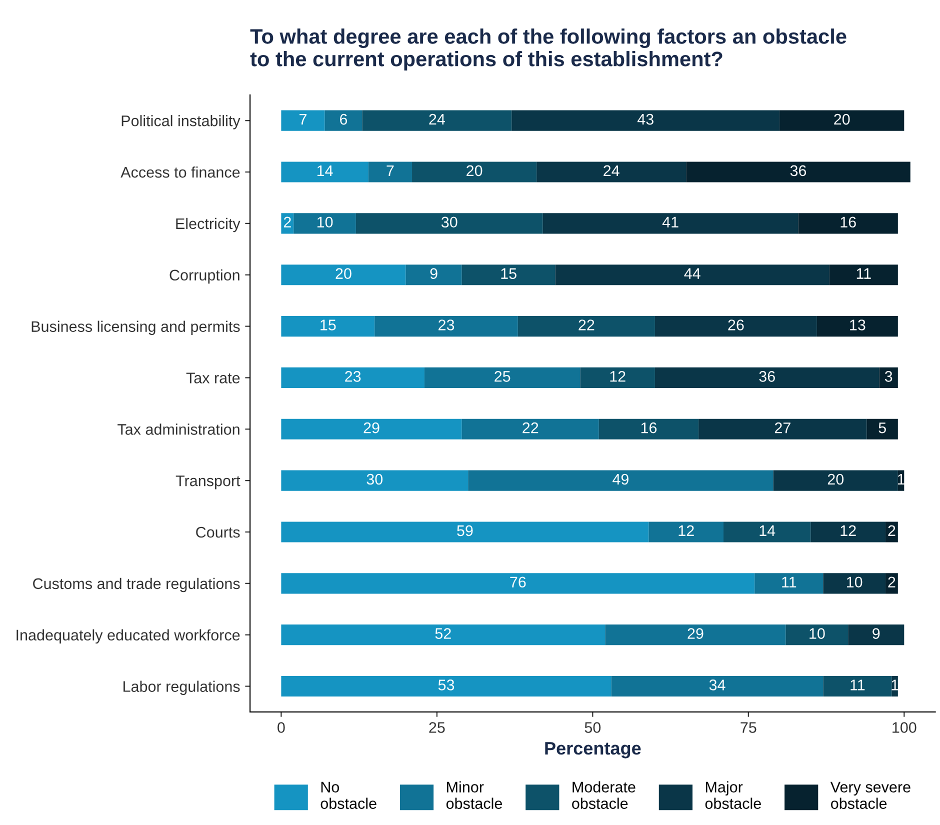  What do you see at coordinates (733, 795) in the screenshot?
I see `legend-label: Major obstacle` at bounding box center [733, 795].